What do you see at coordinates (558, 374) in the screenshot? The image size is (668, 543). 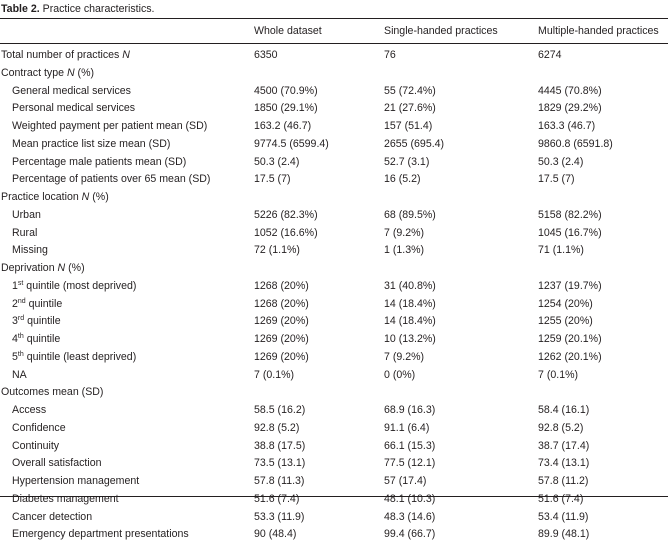 I see `cell-multiple-handed: 7 (0.1%)` at bounding box center [558, 374].